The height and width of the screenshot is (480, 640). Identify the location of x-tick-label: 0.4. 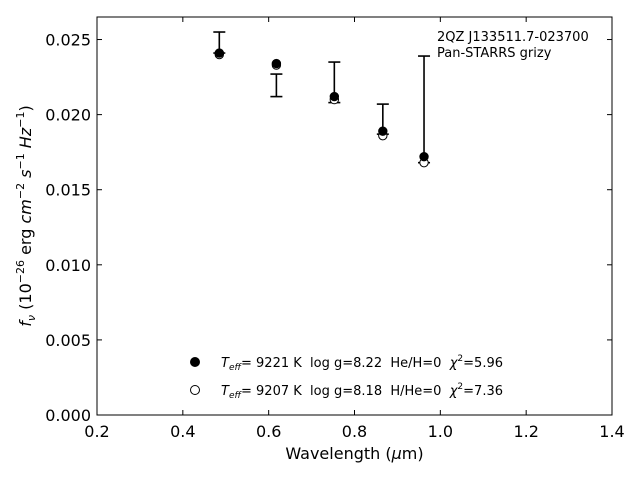
(182, 431).